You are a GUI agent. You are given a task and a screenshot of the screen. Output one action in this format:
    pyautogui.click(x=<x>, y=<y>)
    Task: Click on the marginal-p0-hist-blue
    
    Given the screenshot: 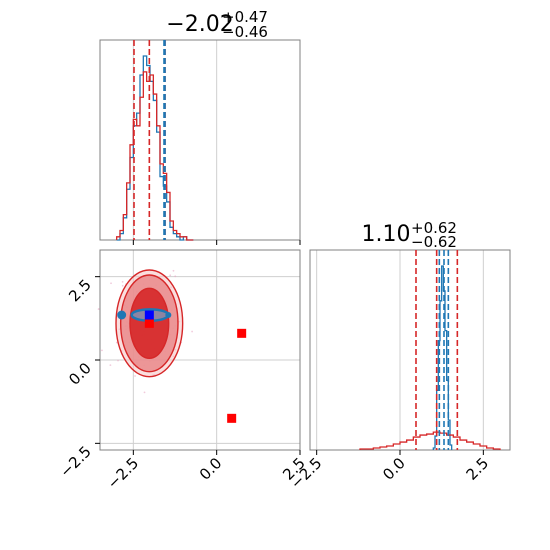 What is the action you would take?
    pyautogui.click(x=155, y=148)
    